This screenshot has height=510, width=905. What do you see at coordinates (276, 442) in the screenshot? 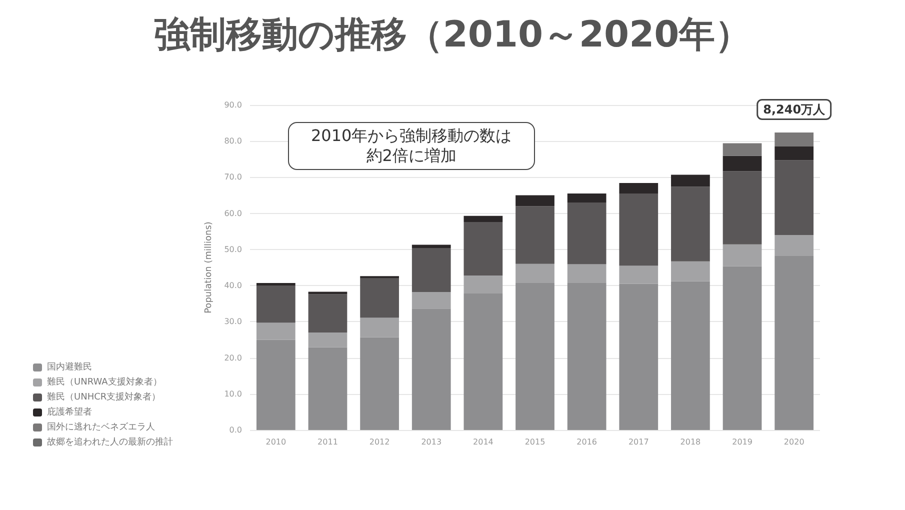
I see `x-tick-label: 2010` at bounding box center [276, 442].